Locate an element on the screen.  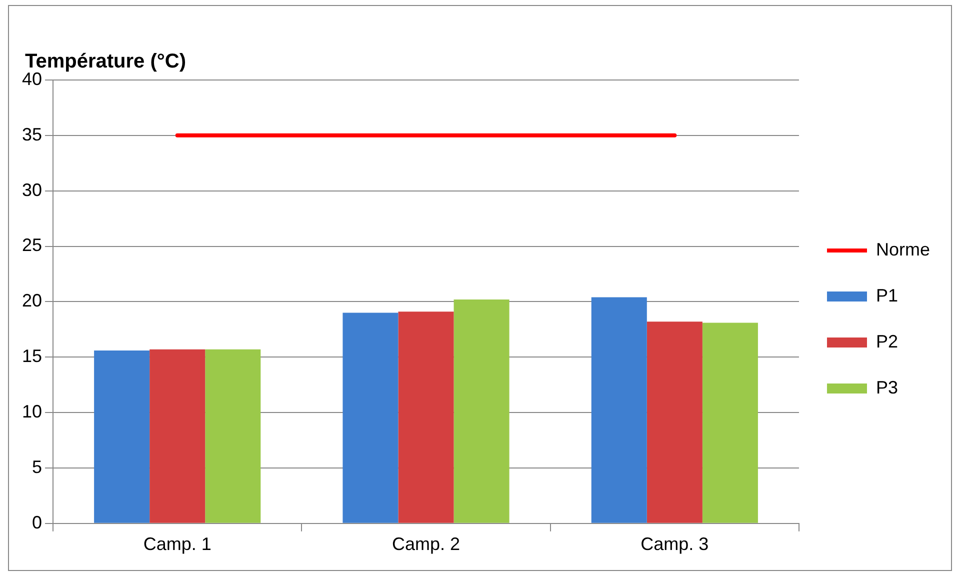
y-tick-label: 35 is located at coordinates (32, 134).